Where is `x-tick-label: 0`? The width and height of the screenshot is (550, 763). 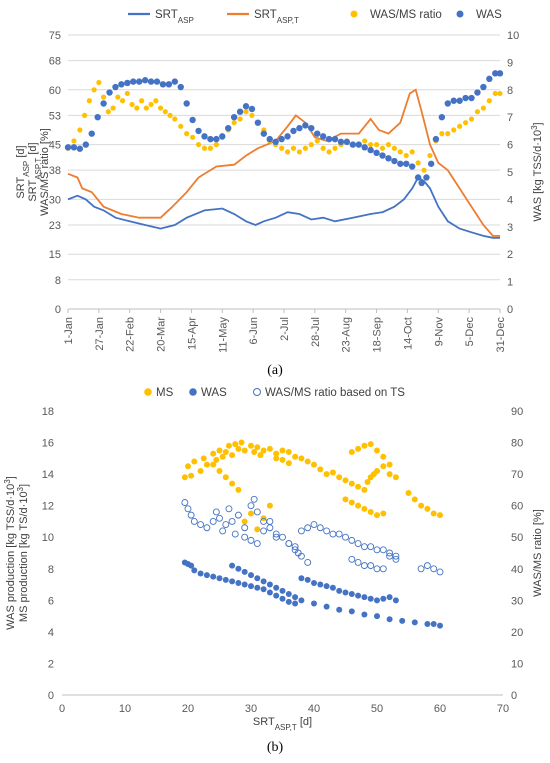 x-tick-label: 0 is located at coordinates (62, 709).